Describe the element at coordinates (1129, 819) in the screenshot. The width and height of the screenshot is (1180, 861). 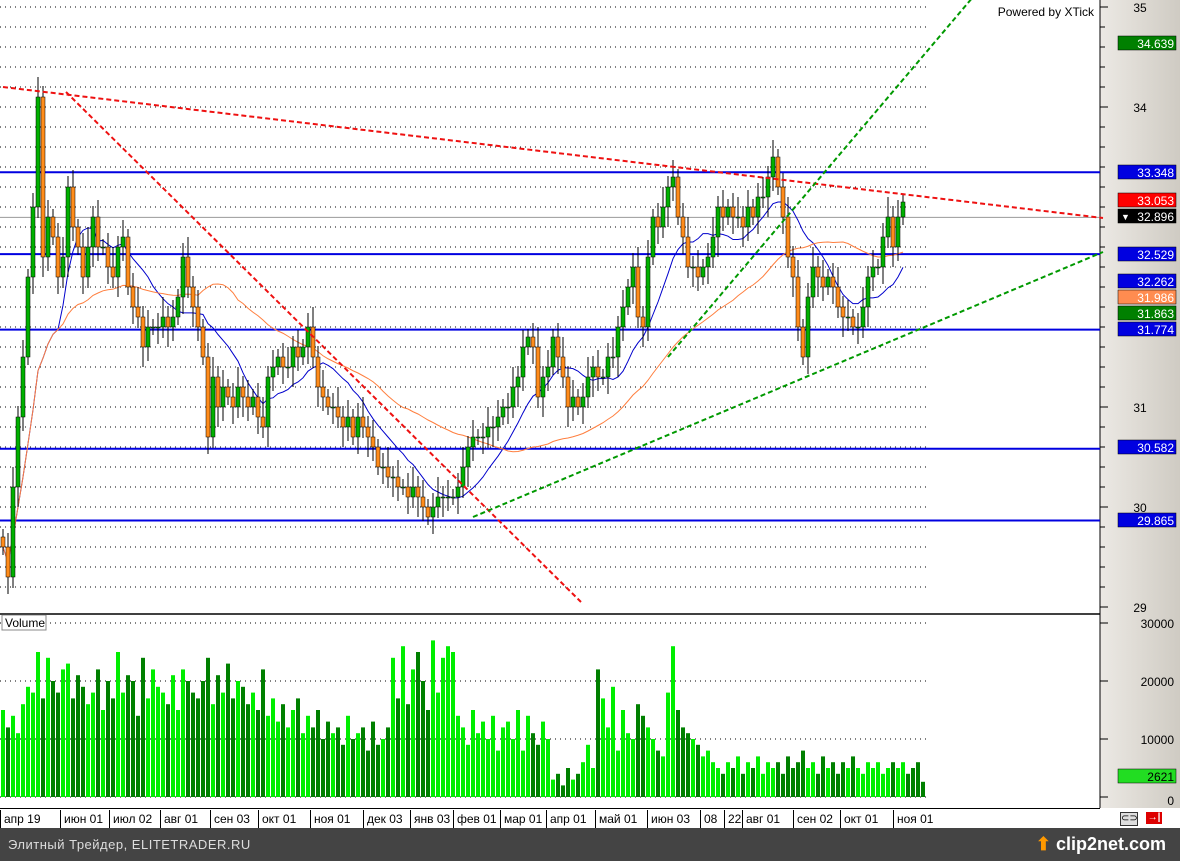
I see `link-icon: ⊂⊃` at that location.